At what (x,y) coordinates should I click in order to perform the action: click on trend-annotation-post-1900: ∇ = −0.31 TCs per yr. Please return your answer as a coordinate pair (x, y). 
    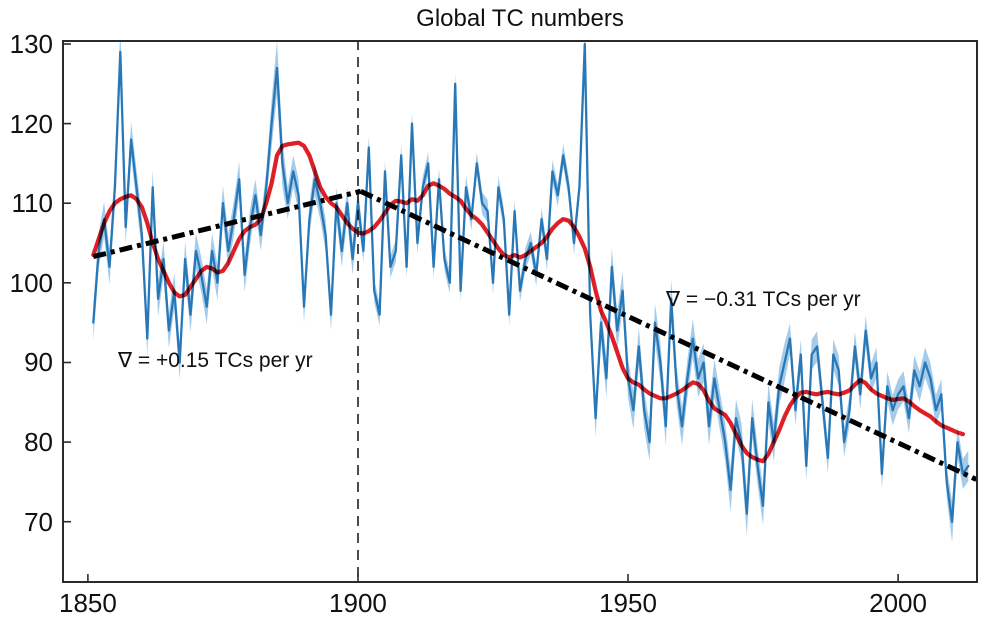
    Looking at the image, I should click on (763, 299).